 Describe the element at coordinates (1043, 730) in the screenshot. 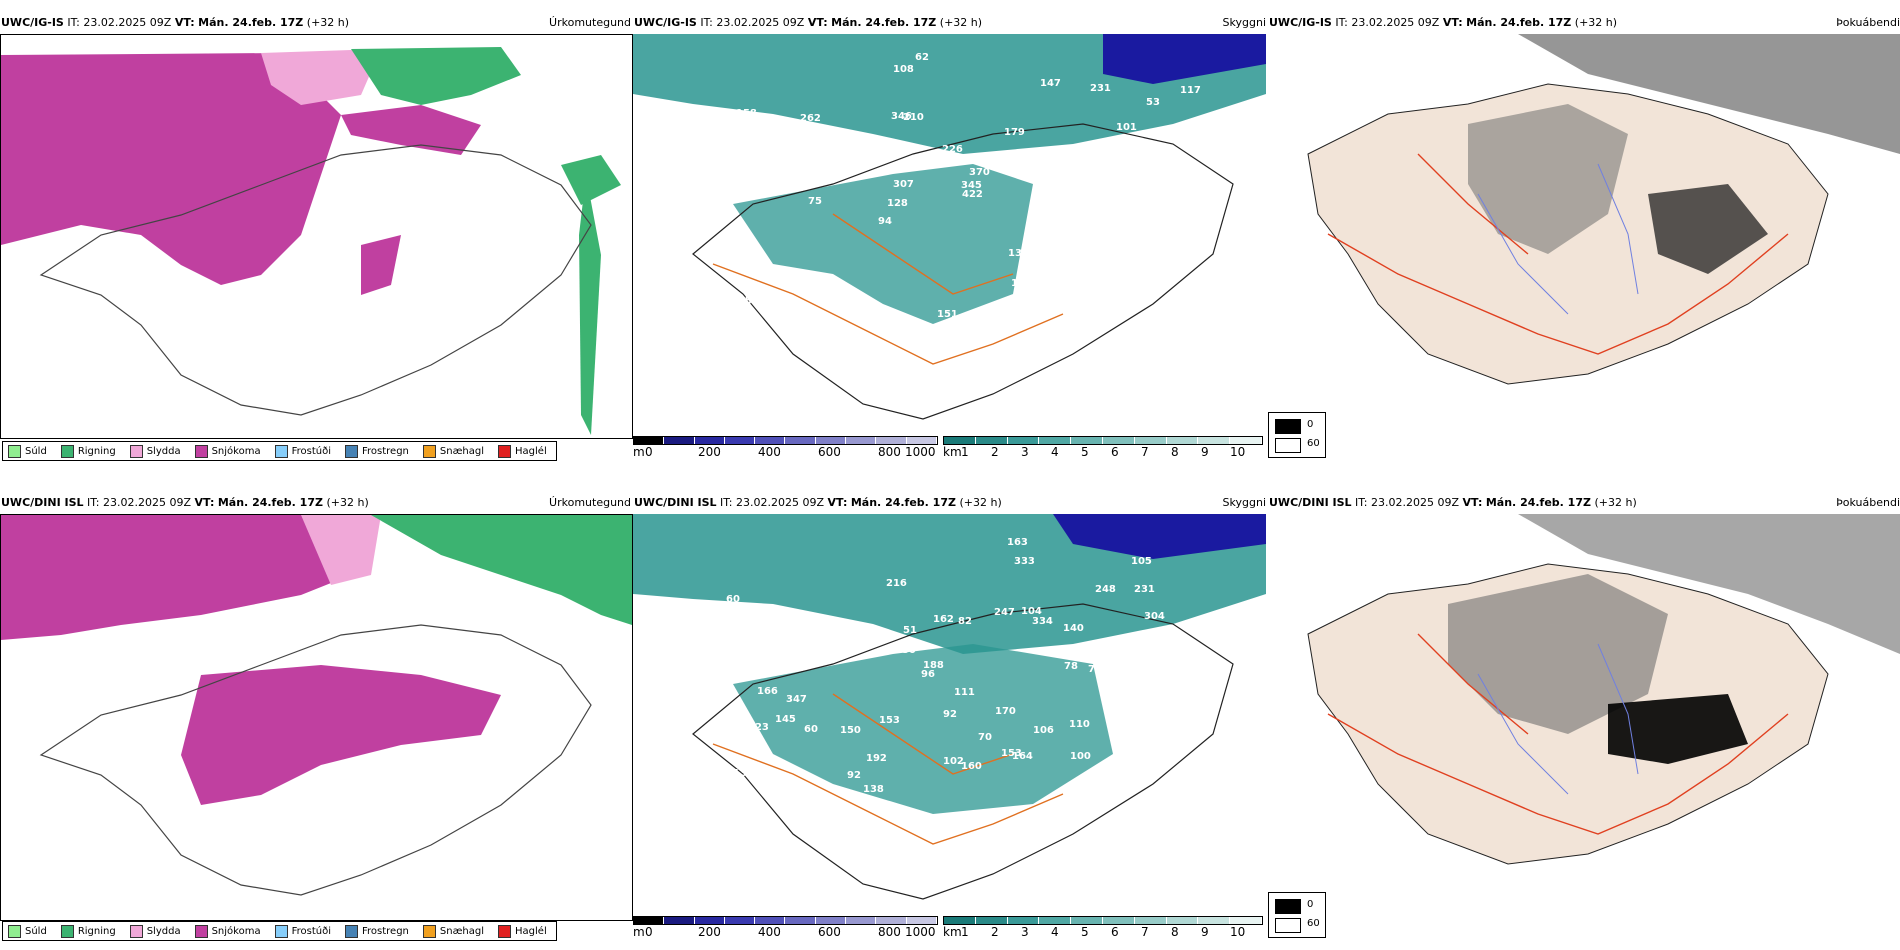

I see `cloud-base-label: 106` at that location.